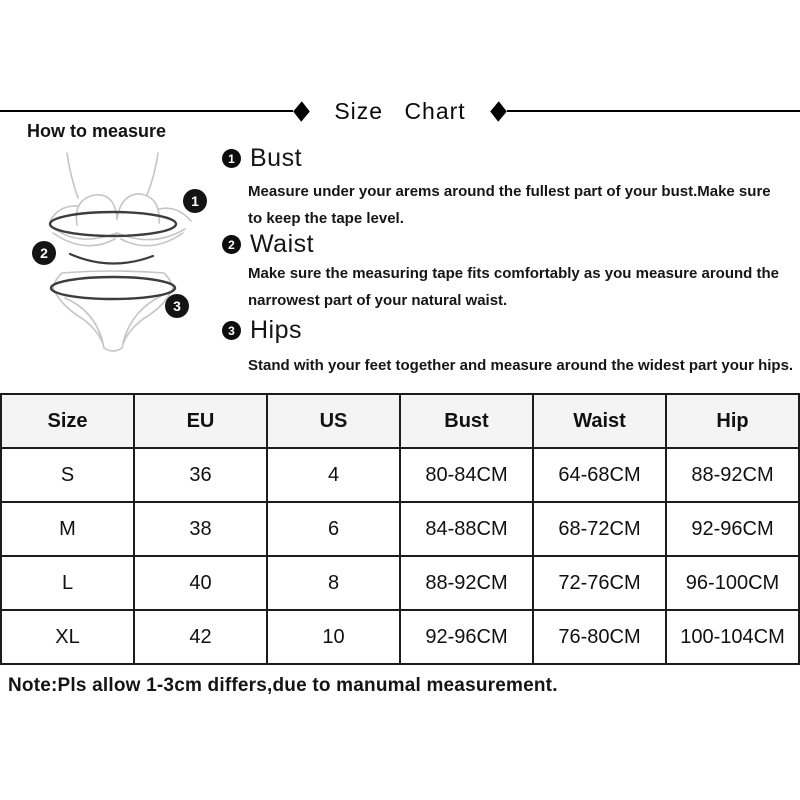 This screenshot has height=800, width=800. Describe the element at coordinates (466, 529) in the screenshot. I see `table-cell: 84-88CM` at that location.